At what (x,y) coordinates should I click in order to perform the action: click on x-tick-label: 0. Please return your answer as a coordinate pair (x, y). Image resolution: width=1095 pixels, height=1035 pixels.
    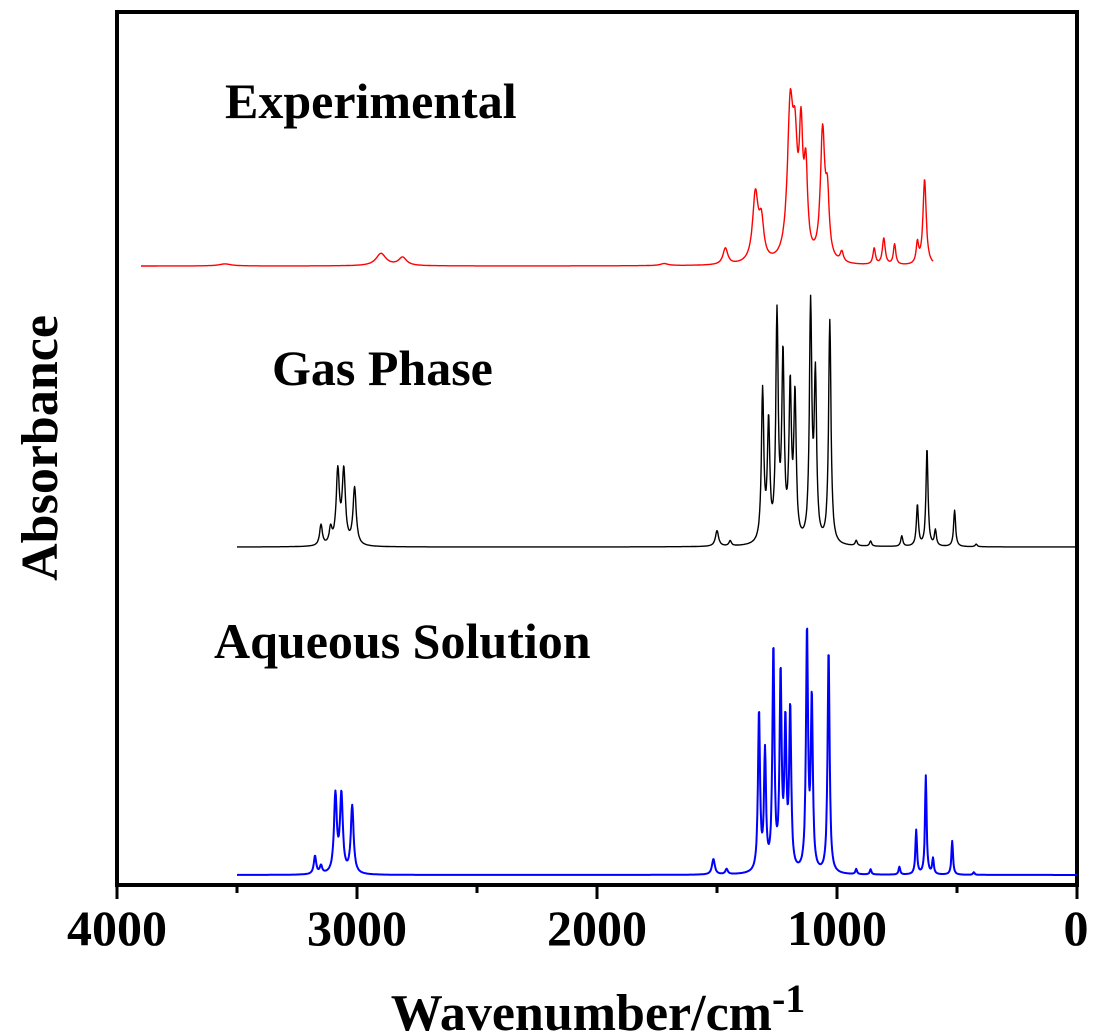
    Looking at the image, I should click on (1076, 928).